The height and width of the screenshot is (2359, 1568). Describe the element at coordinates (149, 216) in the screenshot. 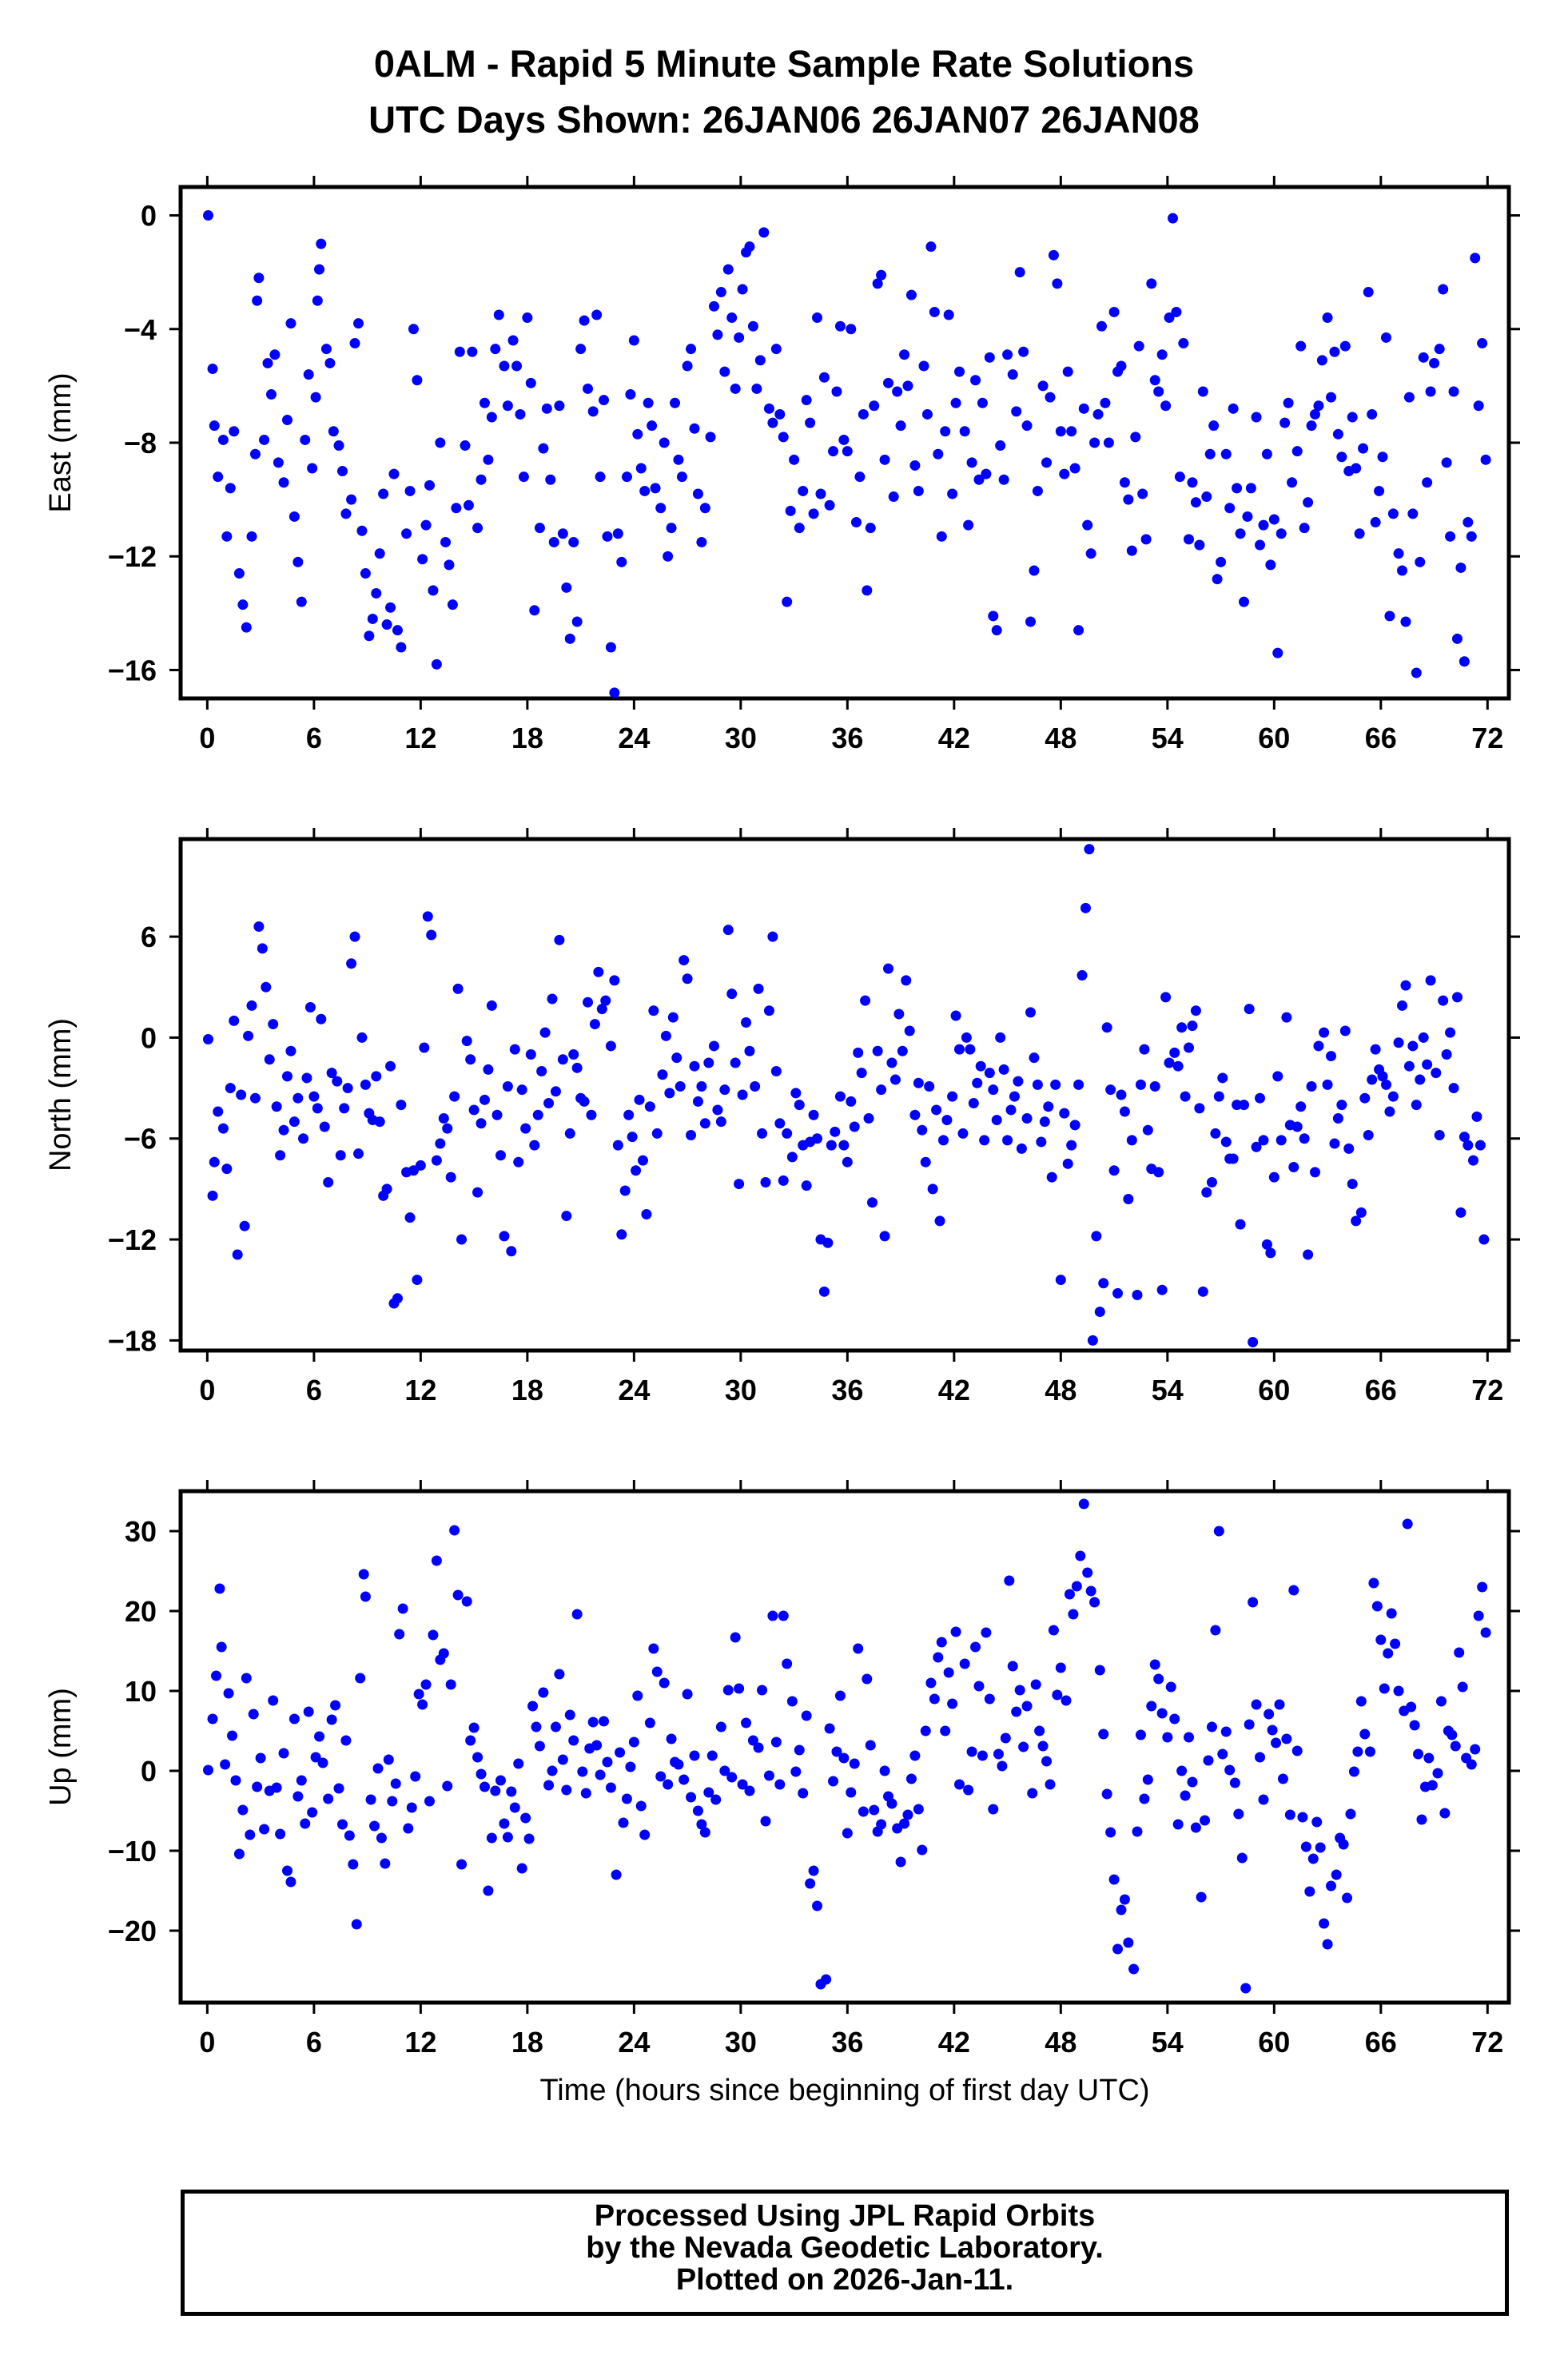

I see `y-tick-label: 0` at that location.